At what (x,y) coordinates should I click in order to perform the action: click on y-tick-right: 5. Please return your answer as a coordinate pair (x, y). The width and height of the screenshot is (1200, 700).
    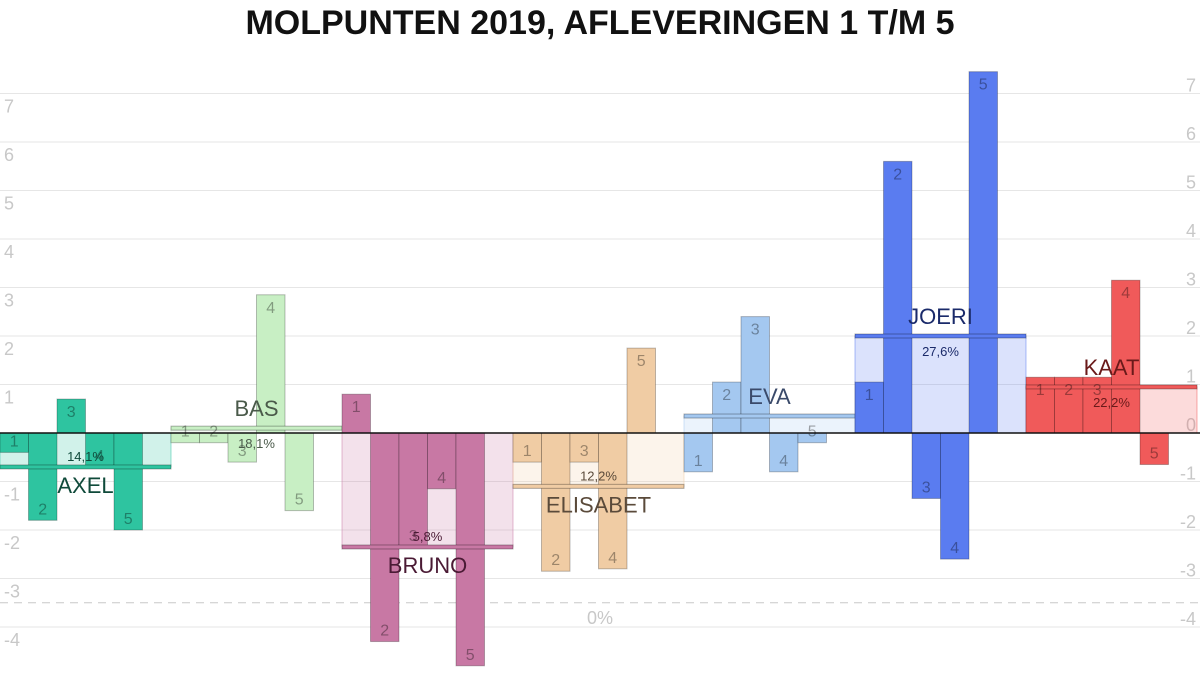
    Looking at the image, I should click on (1191, 183).